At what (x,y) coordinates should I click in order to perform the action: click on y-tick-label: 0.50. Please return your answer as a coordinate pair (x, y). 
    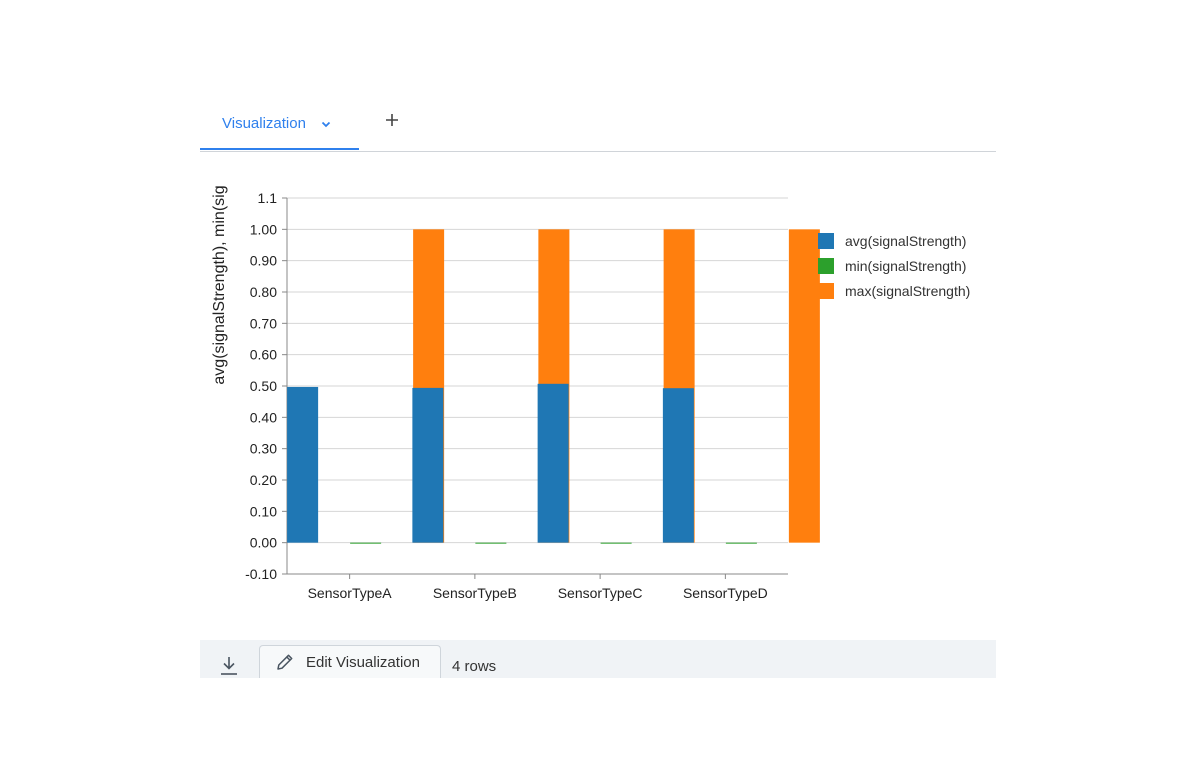
    Looking at the image, I should click on (263, 386).